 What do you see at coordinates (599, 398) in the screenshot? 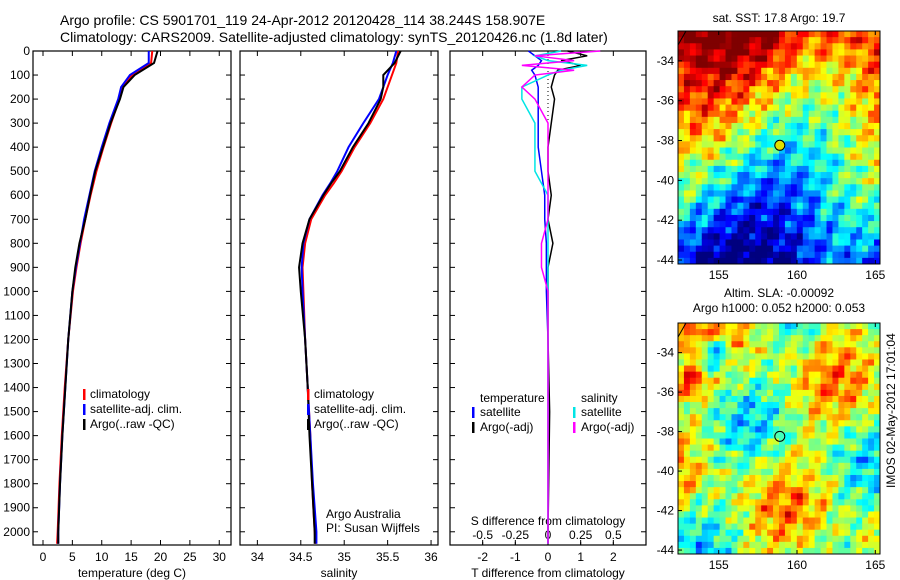
I see `legend-title: salinity` at bounding box center [599, 398].